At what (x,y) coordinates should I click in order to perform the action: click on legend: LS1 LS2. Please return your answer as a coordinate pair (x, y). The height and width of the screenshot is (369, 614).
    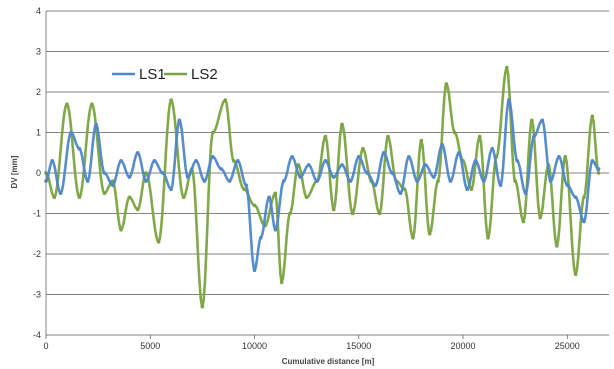
    Looking at the image, I should click on (164, 74).